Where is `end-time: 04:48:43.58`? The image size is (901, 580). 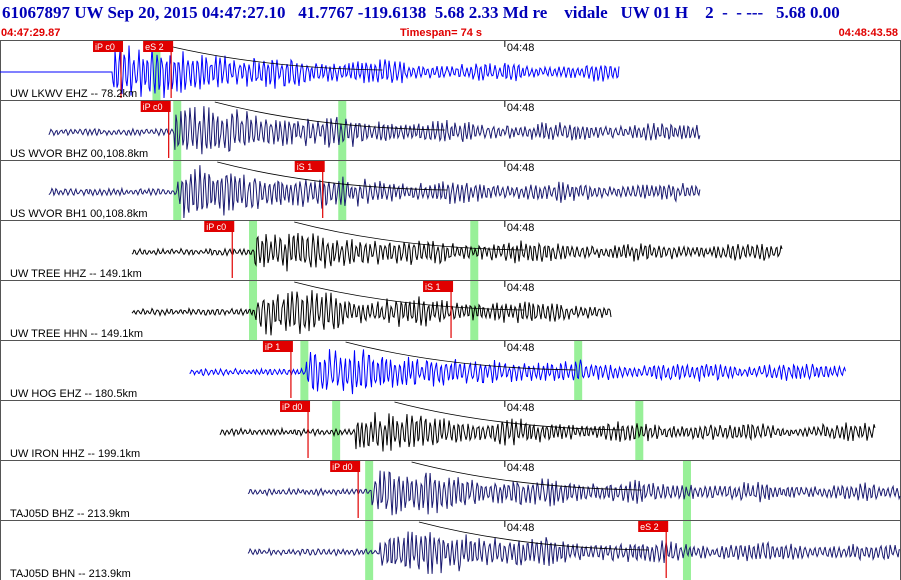
end-time: 04:48:43.58 is located at coordinates (868, 33).